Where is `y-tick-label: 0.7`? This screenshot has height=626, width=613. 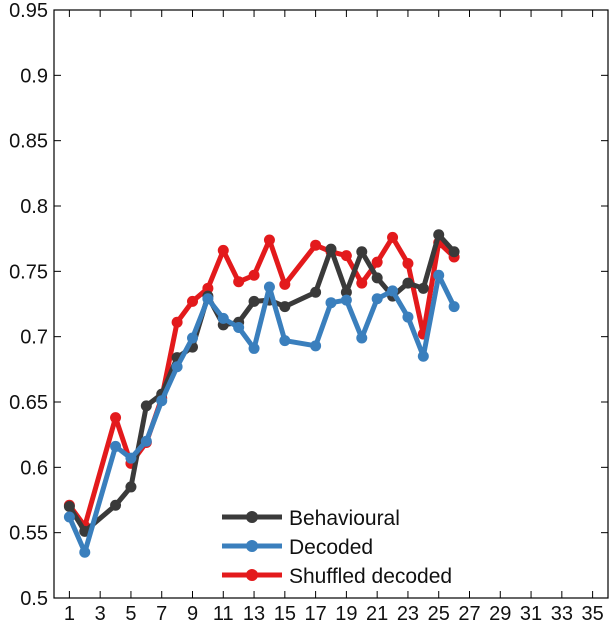
y-tick-label: 0.7 is located at coordinates (34, 338).